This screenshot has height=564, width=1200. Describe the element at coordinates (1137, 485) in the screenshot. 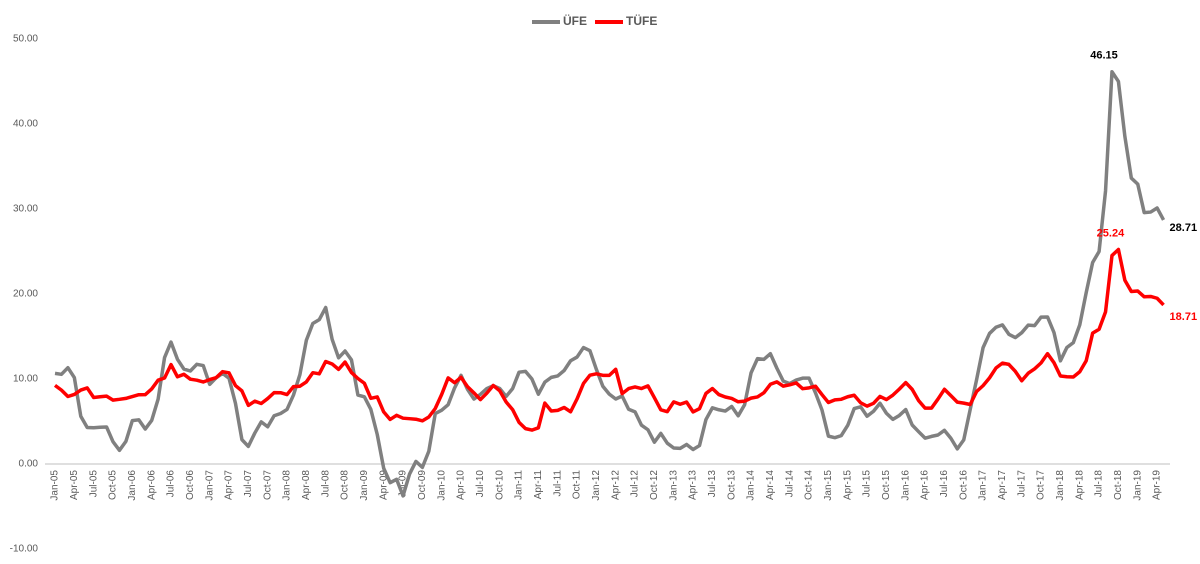

I see `x-tick-label: Jan-19` at that location.